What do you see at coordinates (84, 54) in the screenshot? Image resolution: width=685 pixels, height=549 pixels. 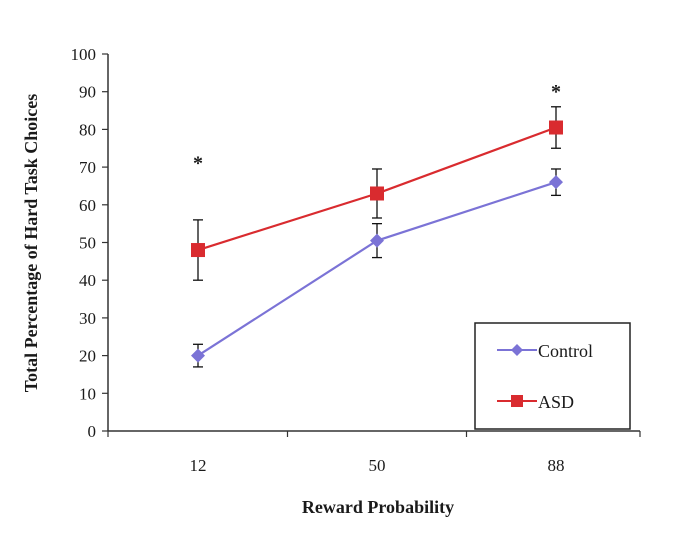 I see `y-tick-label: 100` at bounding box center [84, 54].